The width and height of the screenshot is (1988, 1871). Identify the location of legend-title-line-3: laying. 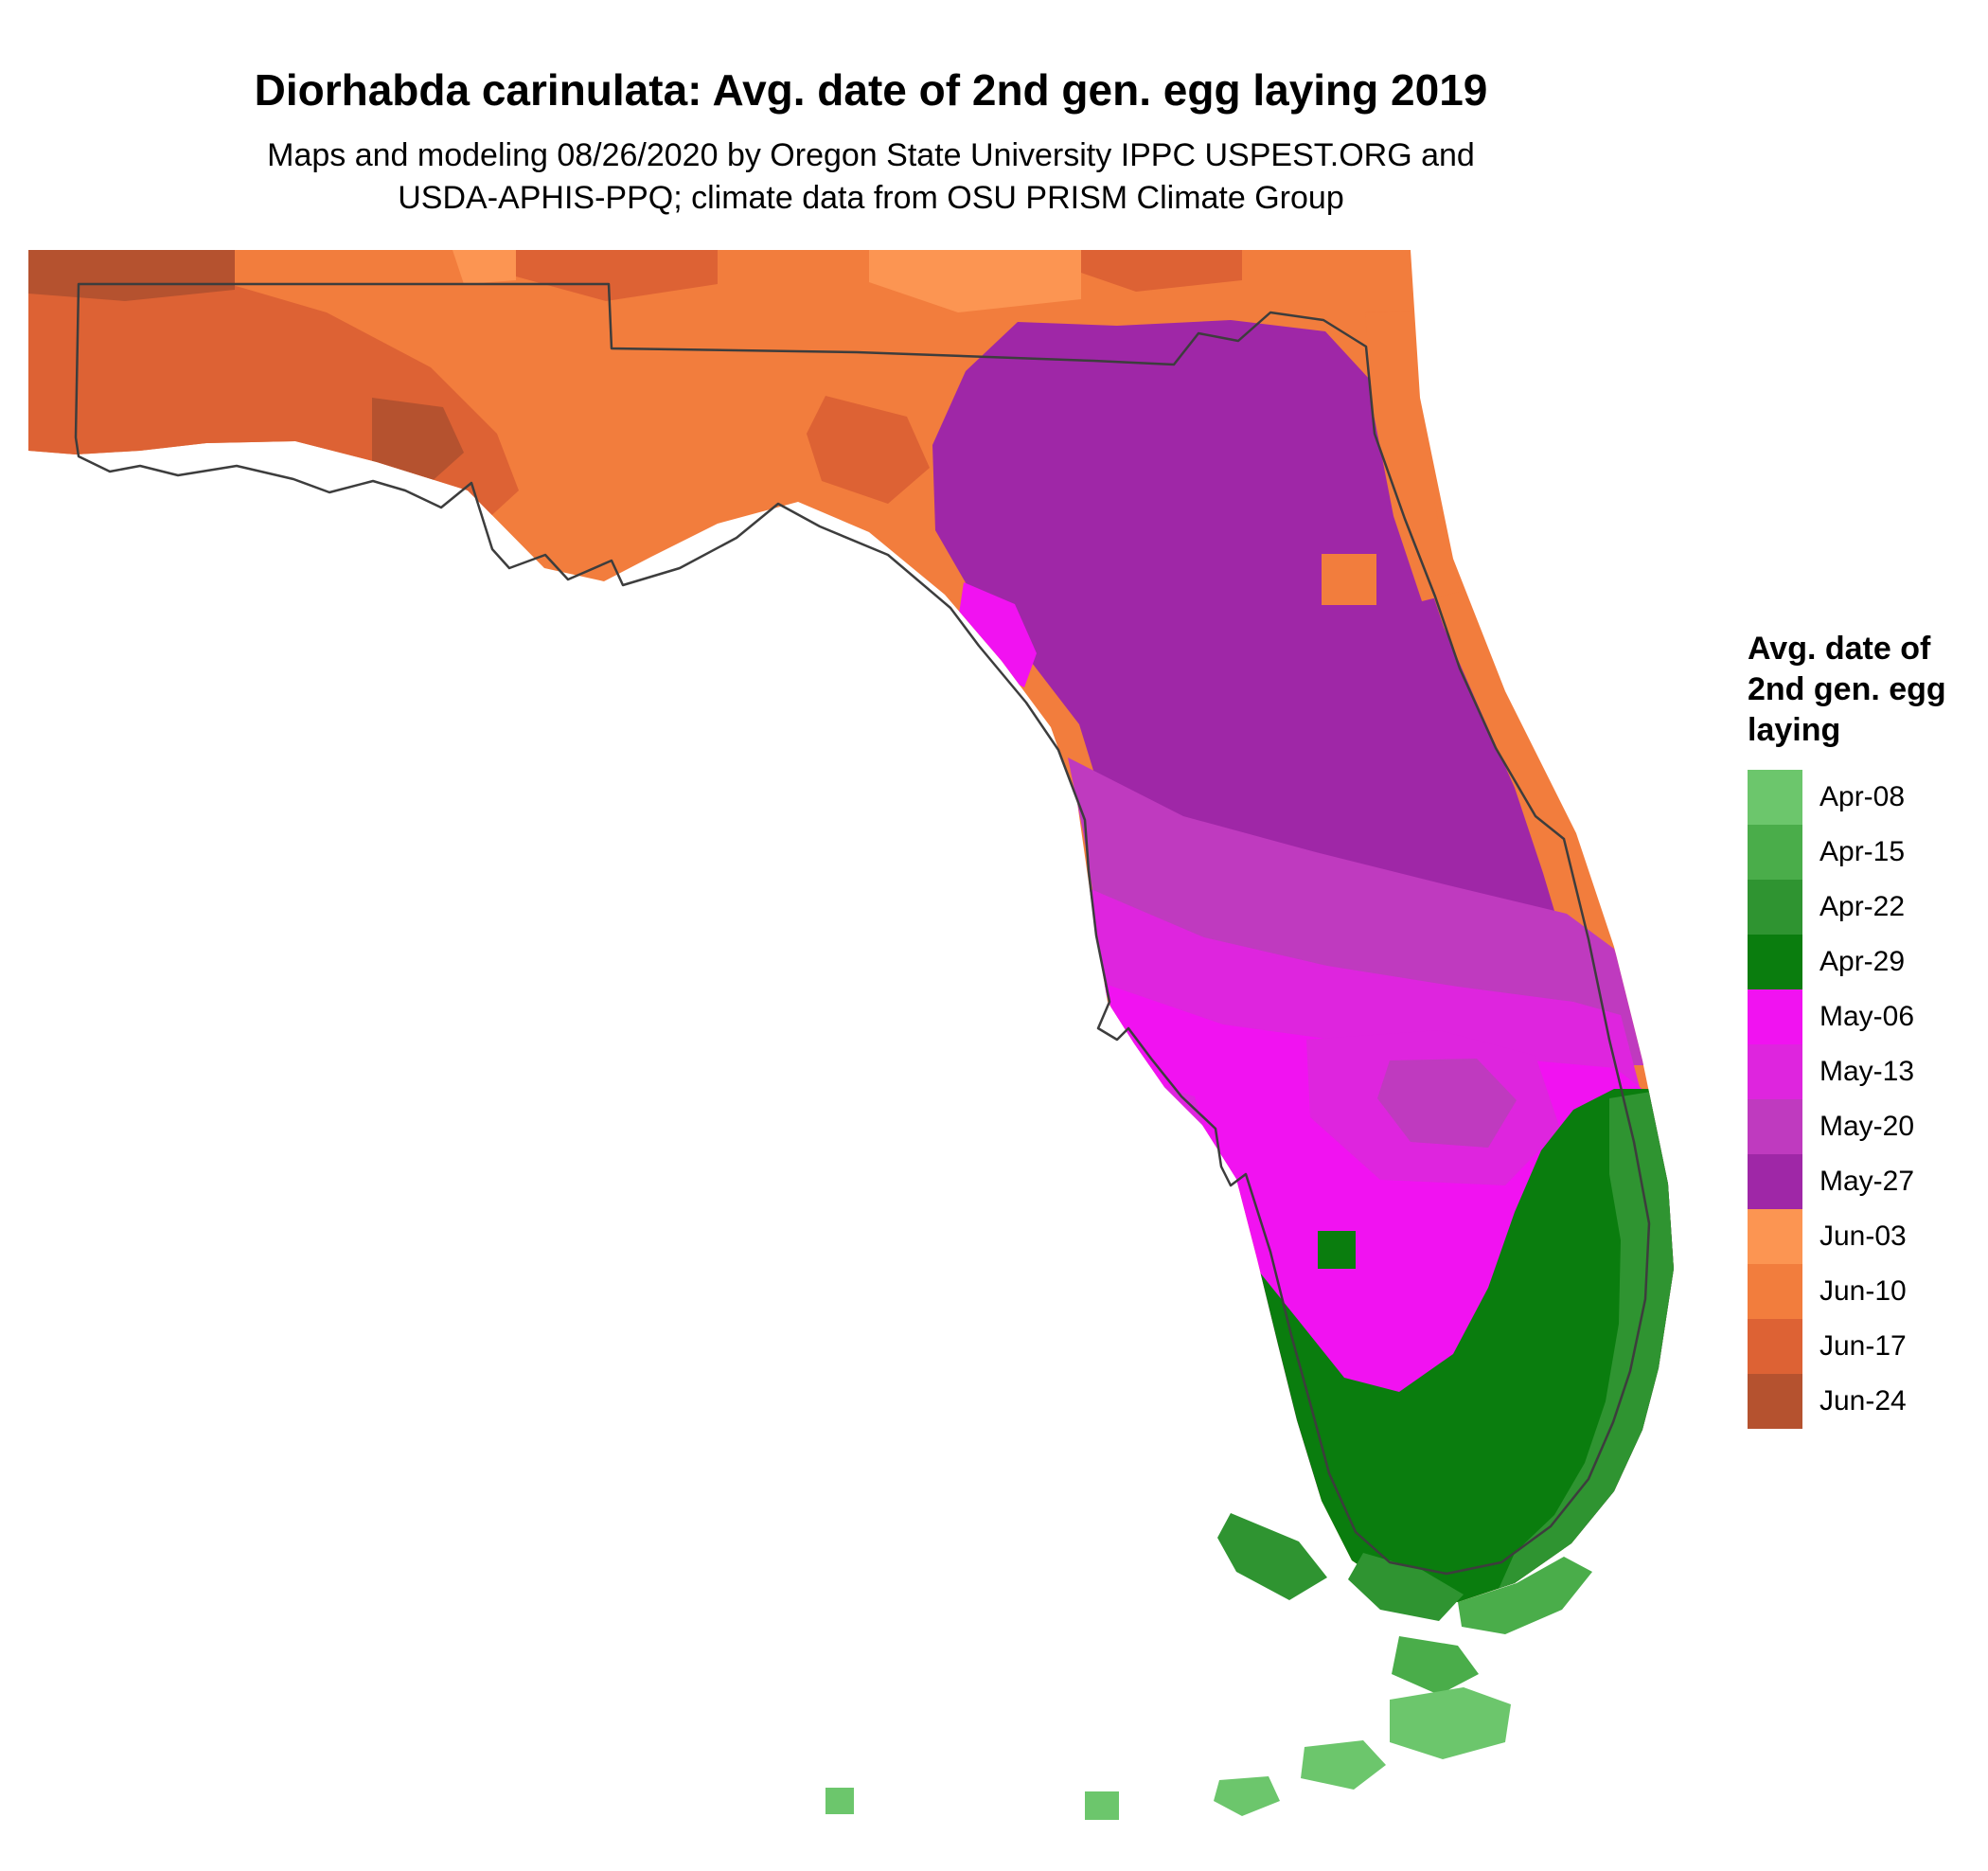
(1794, 730).